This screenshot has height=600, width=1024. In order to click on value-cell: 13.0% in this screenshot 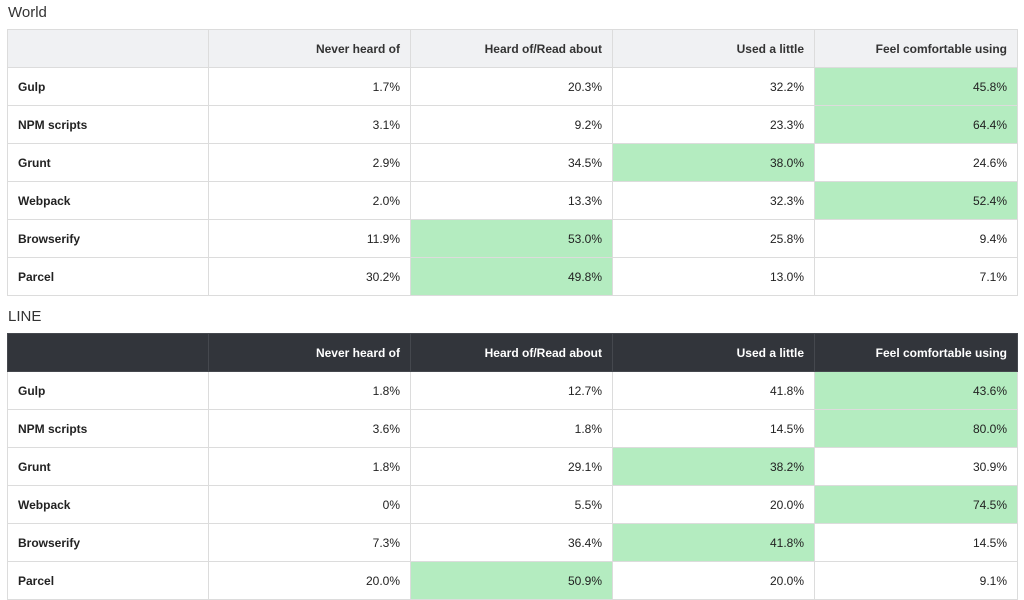, I will do `click(713, 276)`.